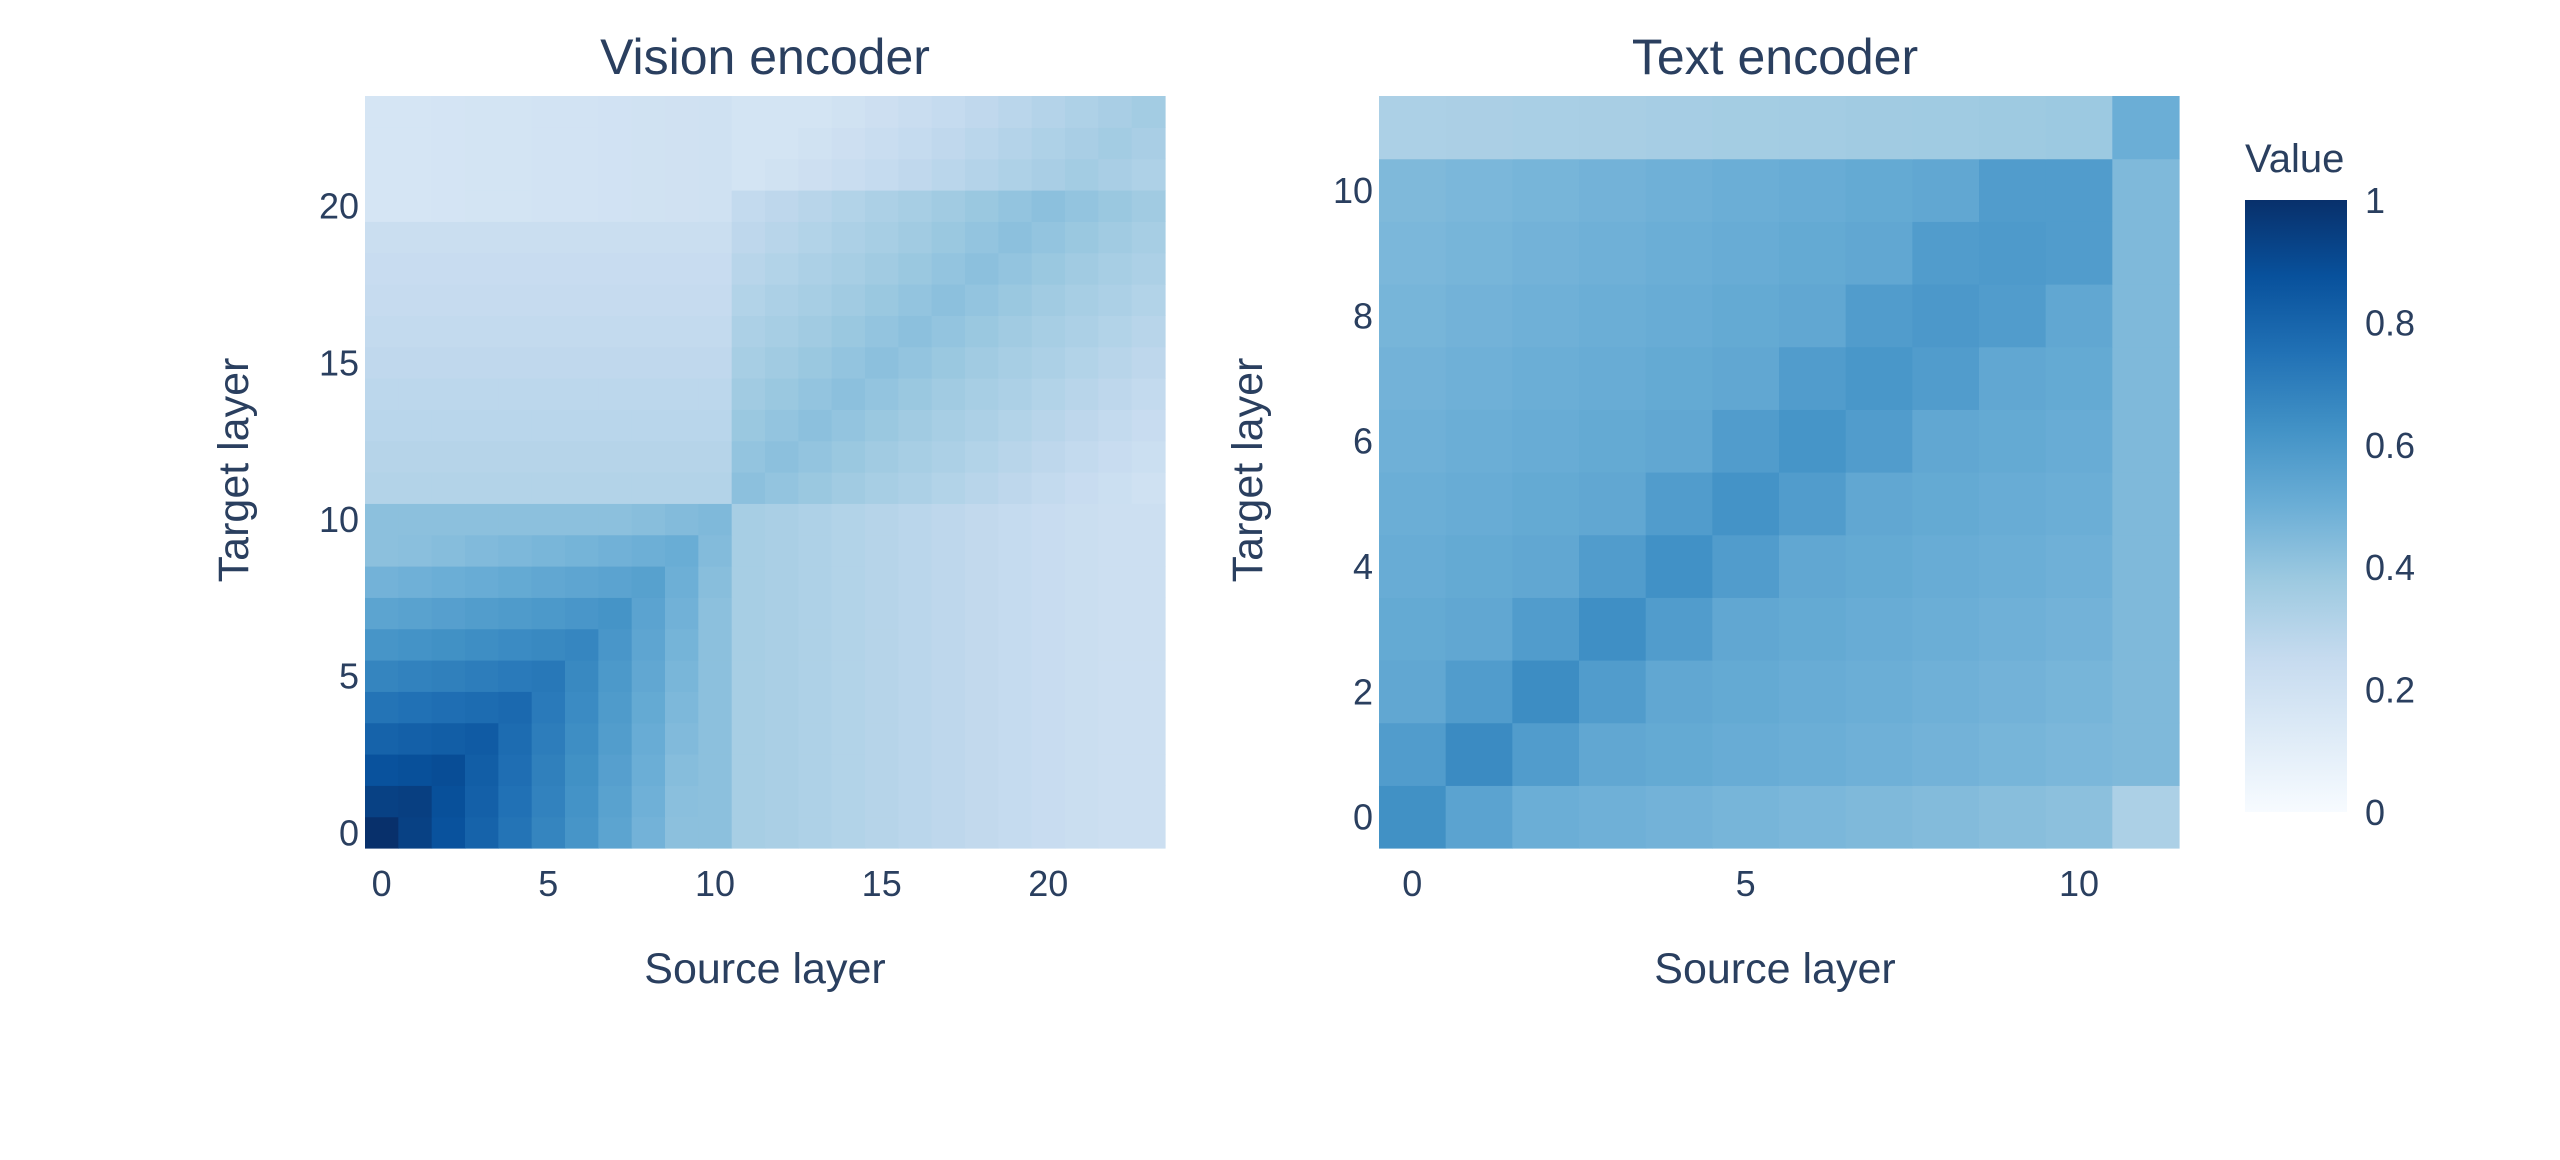 The width and height of the screenshot is (2560, 1160). I want to click on vision-y-ticks: 0 5 10 15 20, so click(339, 520).